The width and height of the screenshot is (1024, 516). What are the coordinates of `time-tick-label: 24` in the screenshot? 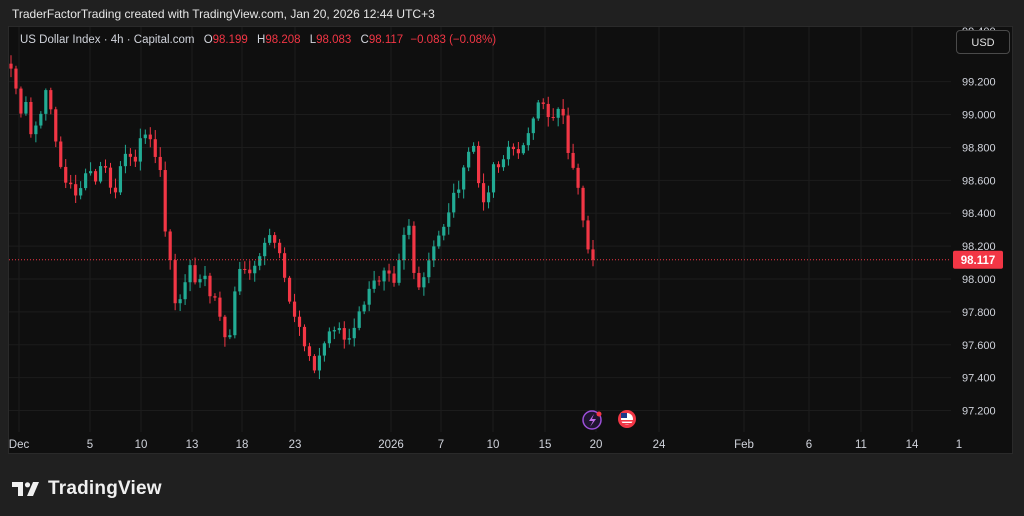 It's located at (659, 445).